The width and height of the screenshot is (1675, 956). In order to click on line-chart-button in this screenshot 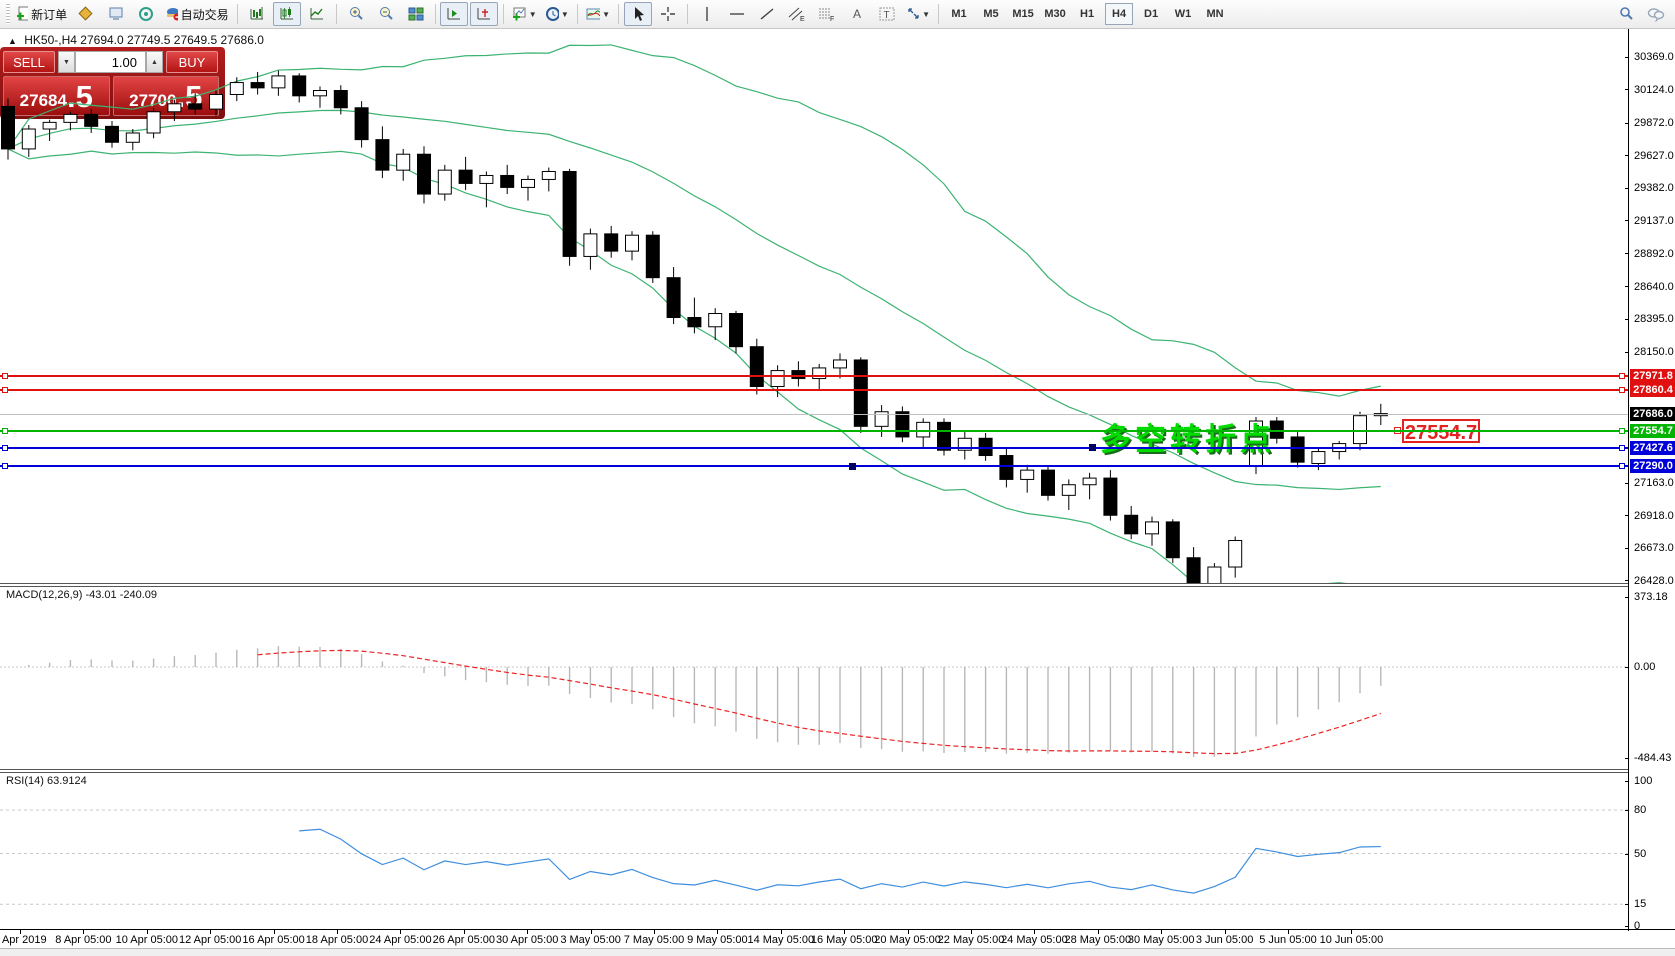, I will do `click(317, 14)`.